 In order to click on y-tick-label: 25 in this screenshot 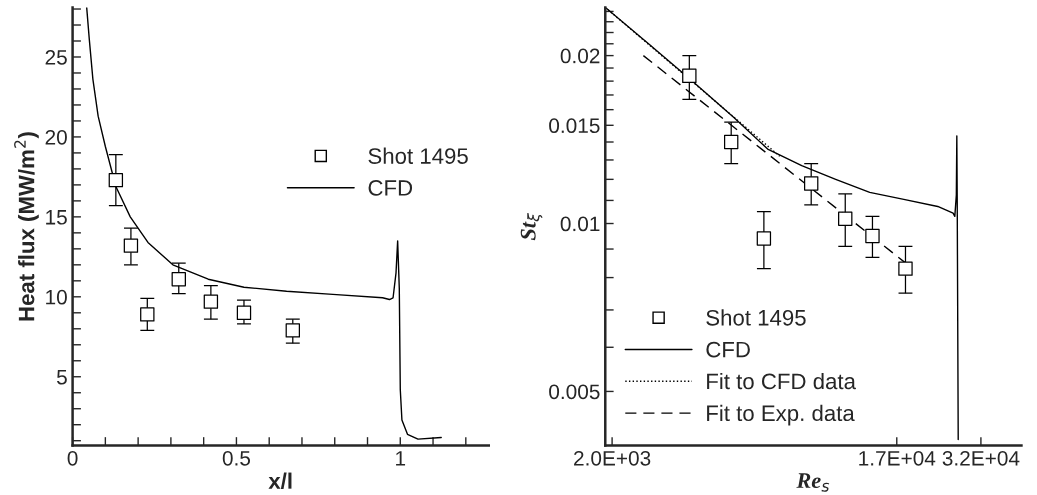, I will do `click(56, 57)`.